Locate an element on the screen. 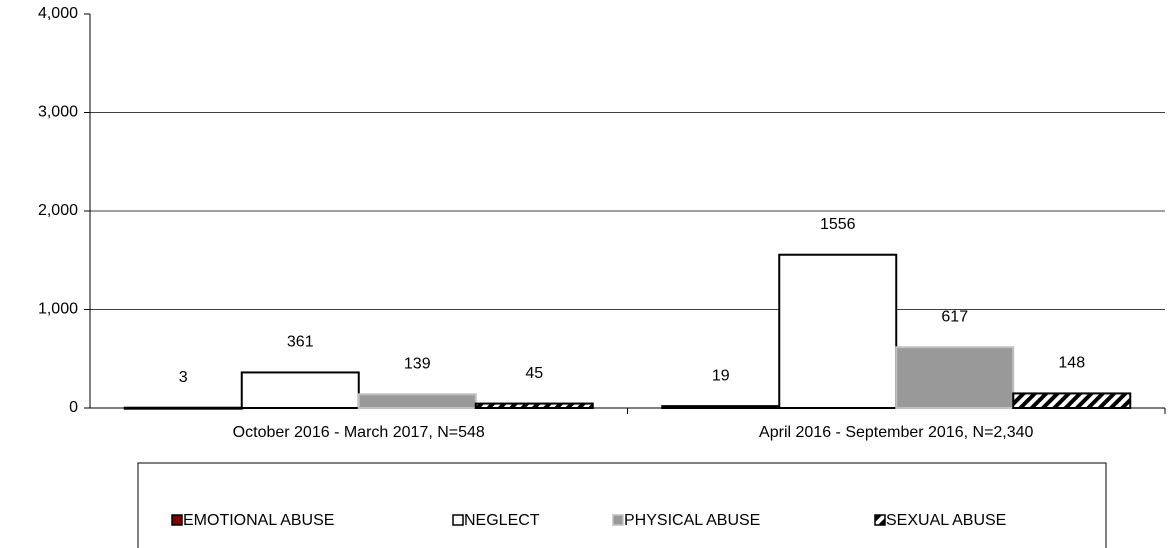 The height and width of the screenshot is (548, 1172). data-label: 3 is located at coordinates (183, 377).